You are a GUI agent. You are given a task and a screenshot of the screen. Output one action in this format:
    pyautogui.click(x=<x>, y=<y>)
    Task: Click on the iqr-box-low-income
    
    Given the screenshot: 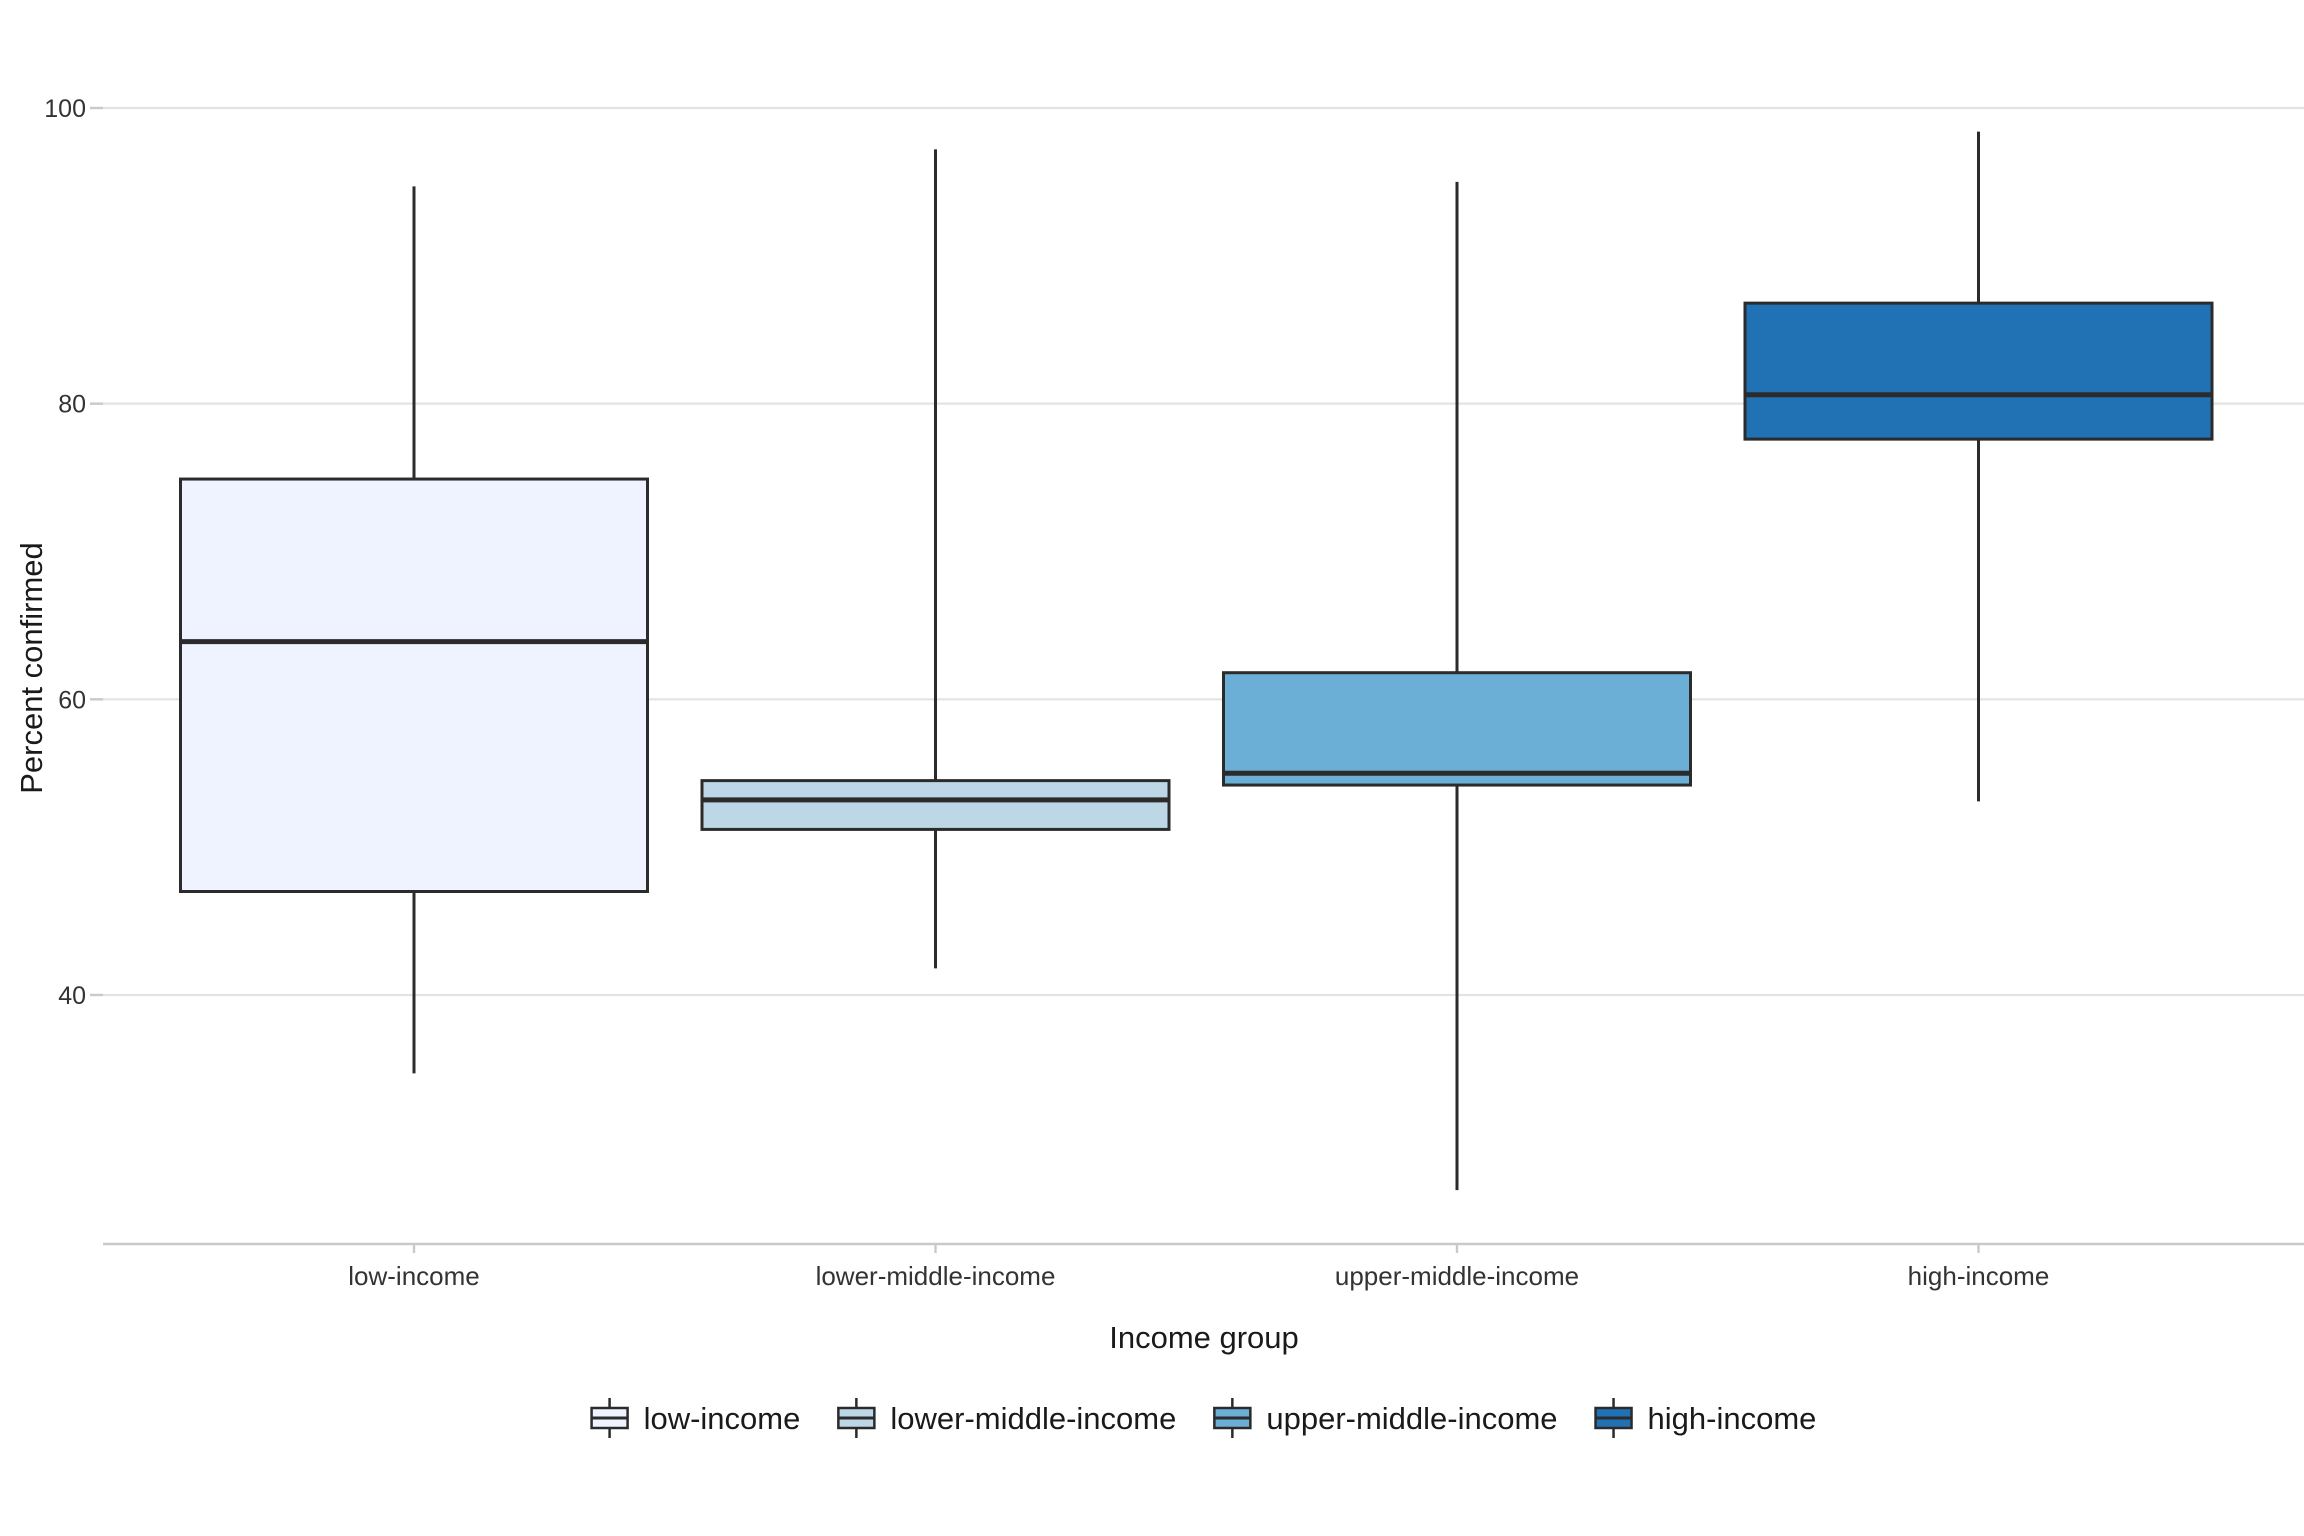 What is the action you would take?
    pyautogui.click(x=414, y=685)
    